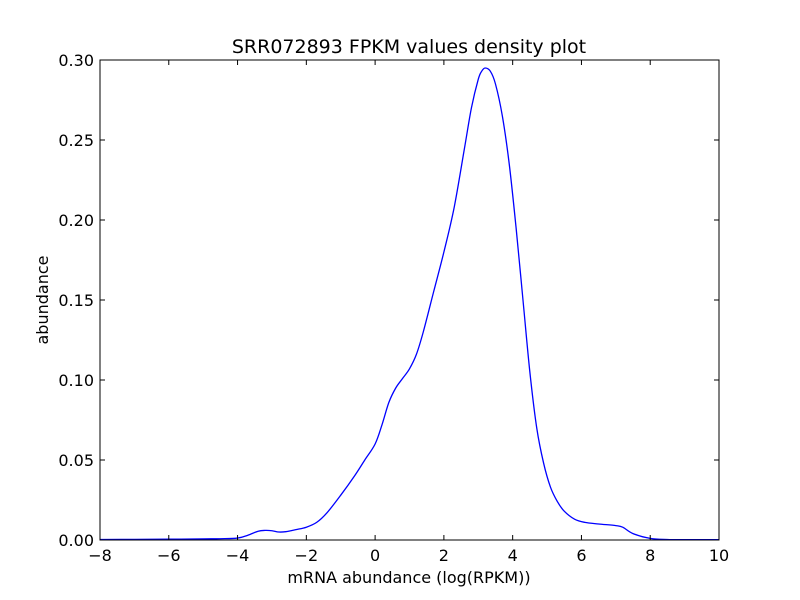 Image resolution: width=800 pixels, height=600 pixels. What do you see at coordinates (76, 300) in the screenshot?
I see `y-tick-label: 0.15` at bounding box center [76, 300].